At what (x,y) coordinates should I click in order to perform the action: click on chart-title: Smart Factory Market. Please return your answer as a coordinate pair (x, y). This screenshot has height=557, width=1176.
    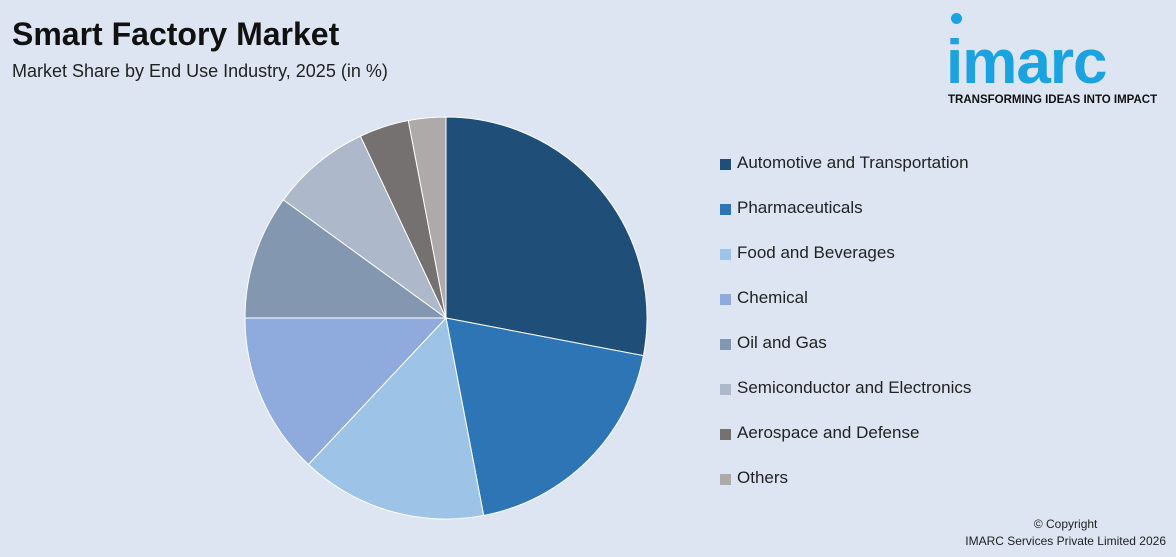
    Looking at the image, I should click on (176, 34).